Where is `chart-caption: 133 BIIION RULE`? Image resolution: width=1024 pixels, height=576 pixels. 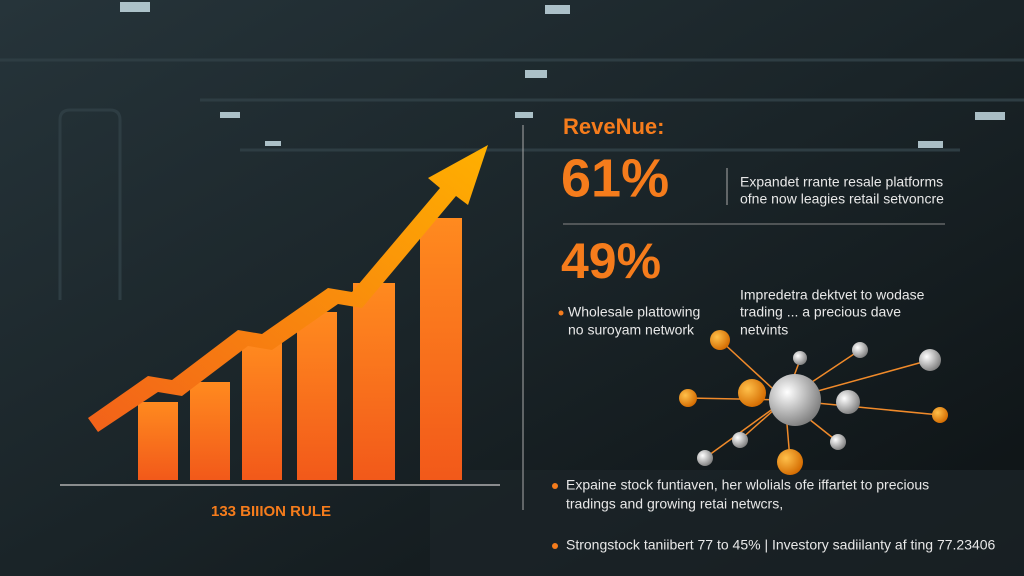
chart-caption: 133 BIIION RULE is located at coordinates (271, 511).